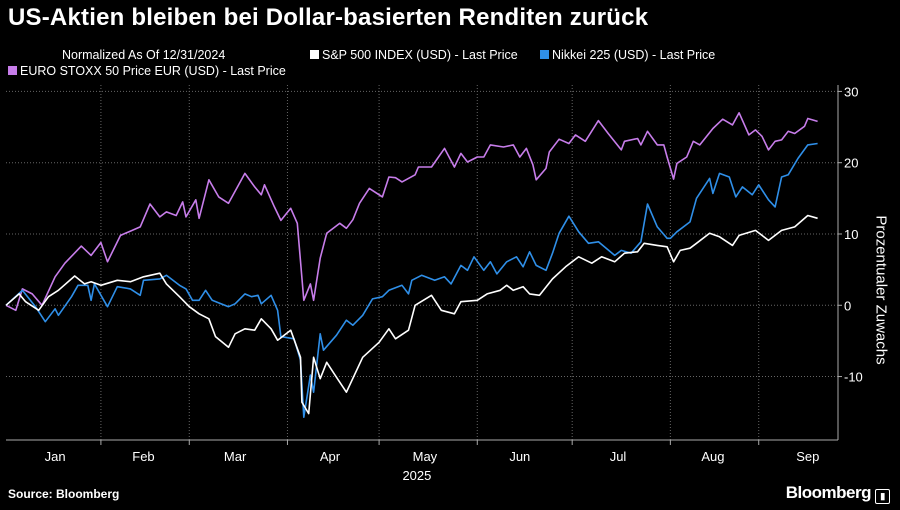  I want to click on logo-text: Bloomberg, so click(828, 492).